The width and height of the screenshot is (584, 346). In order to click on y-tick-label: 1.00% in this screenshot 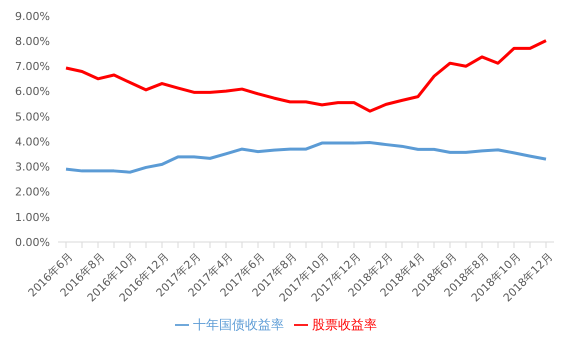, I will do `click(32, 217)`.